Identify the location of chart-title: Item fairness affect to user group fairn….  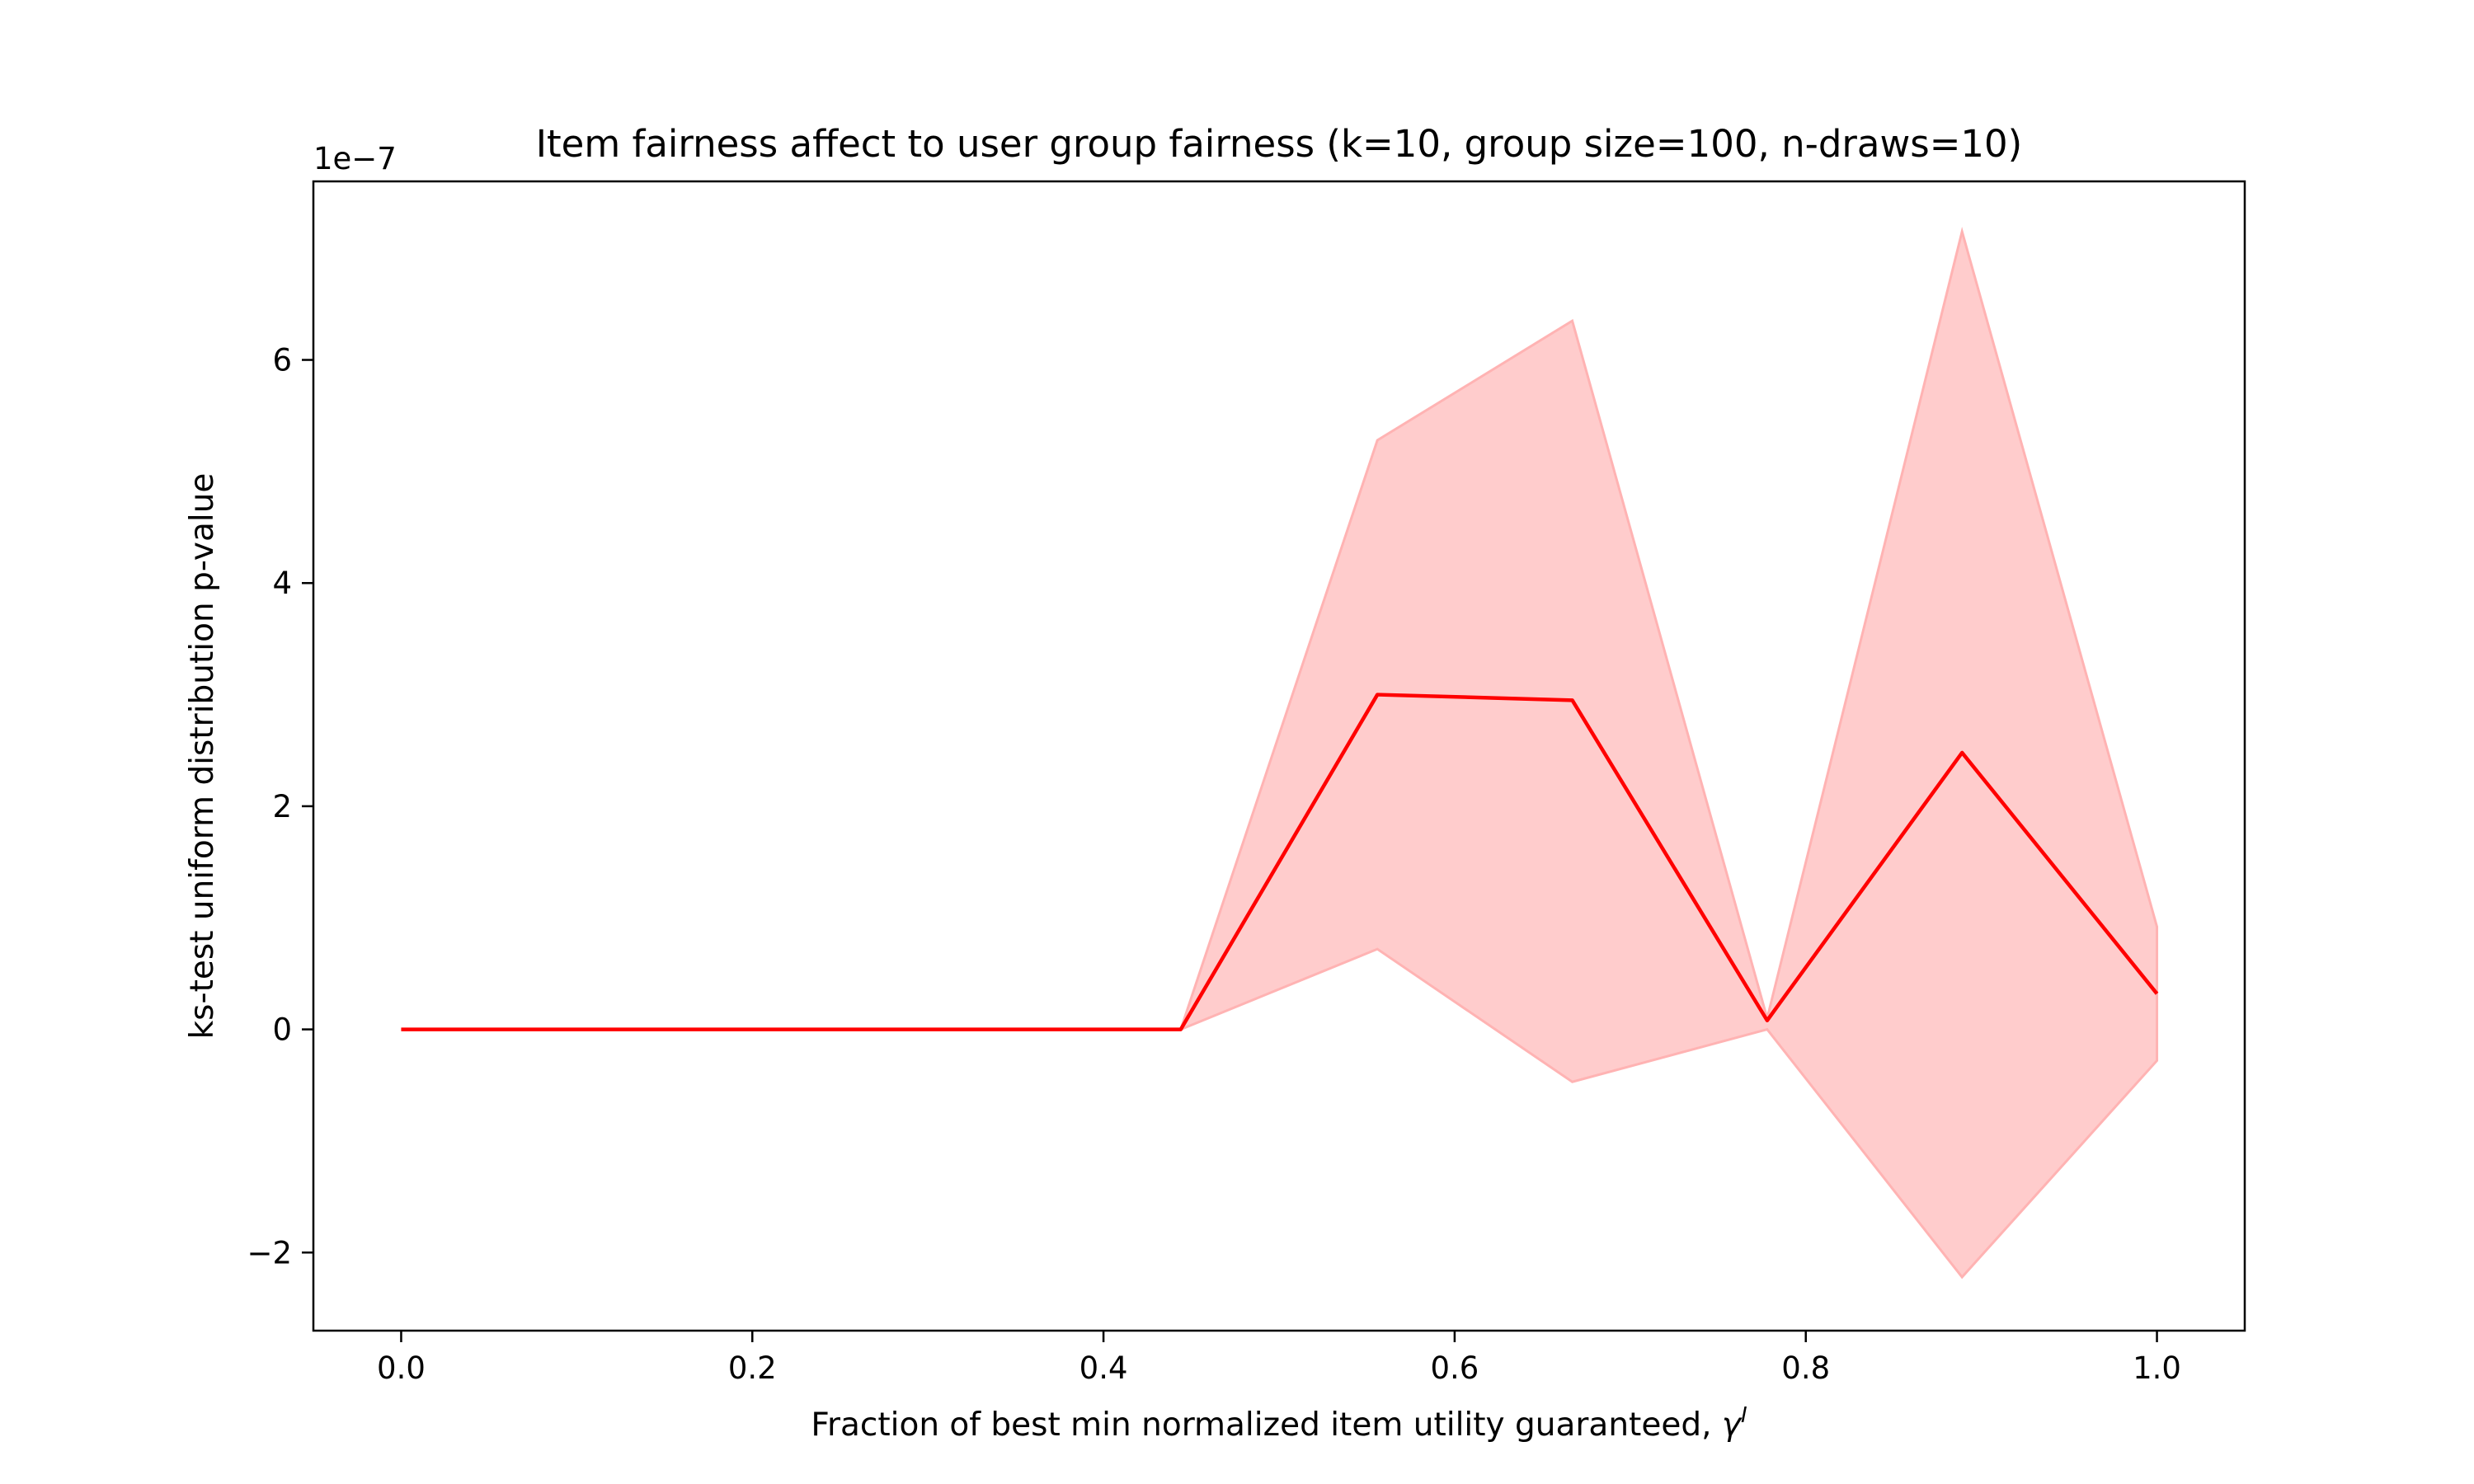
(1279, 144).